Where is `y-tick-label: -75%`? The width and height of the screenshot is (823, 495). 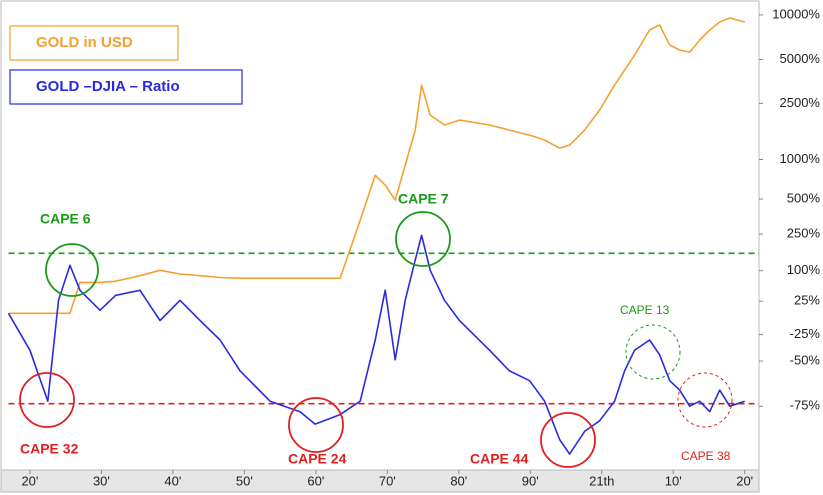 y-tick-label: -75% is located at coordinates (805, 405).